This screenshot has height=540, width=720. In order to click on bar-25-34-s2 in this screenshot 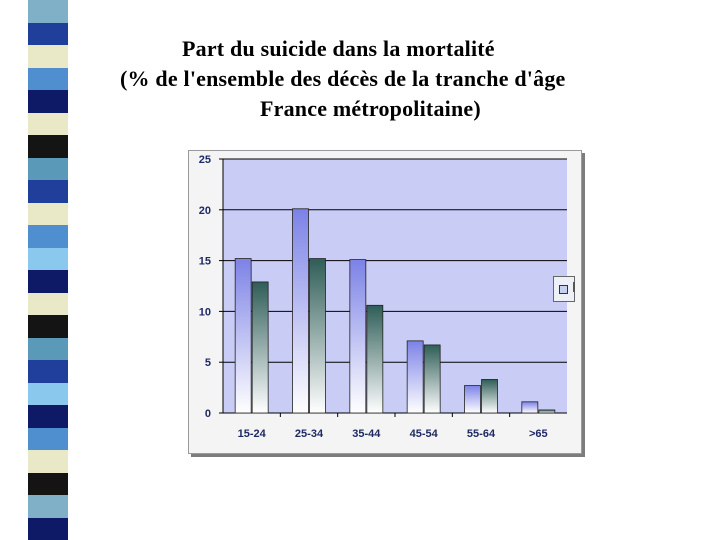, I will do `click(317, 336)`.